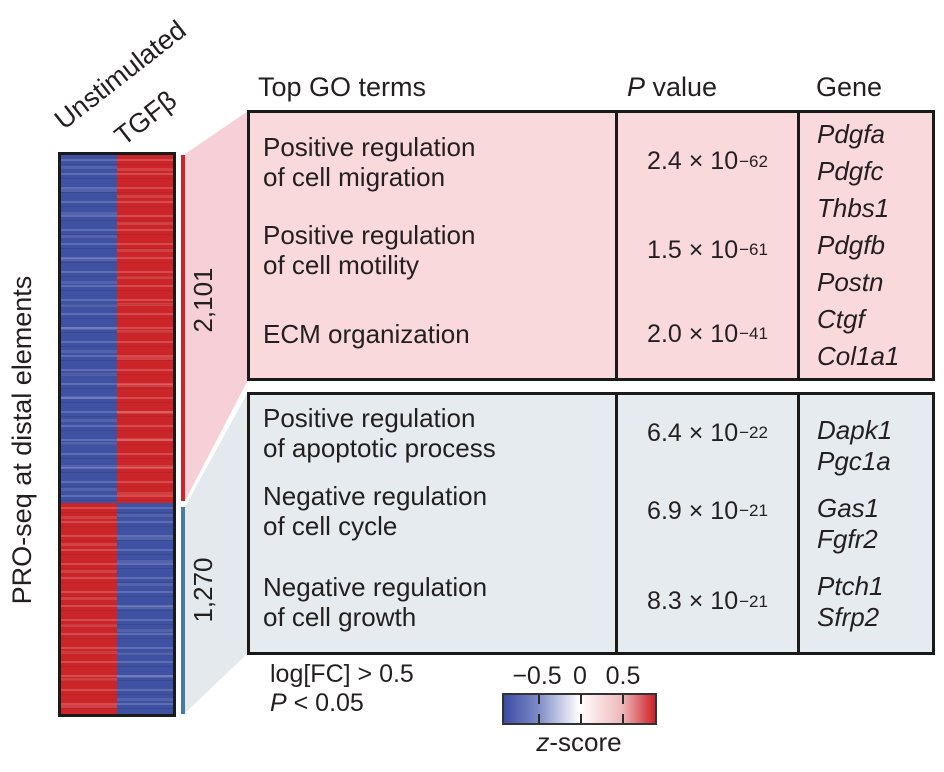 This screenshot has width=944, height=772. What do you see at coordinates (848, 616) in the screenshot?
I see `gene-name: Sfrp2` at bounding box center [848, 616].